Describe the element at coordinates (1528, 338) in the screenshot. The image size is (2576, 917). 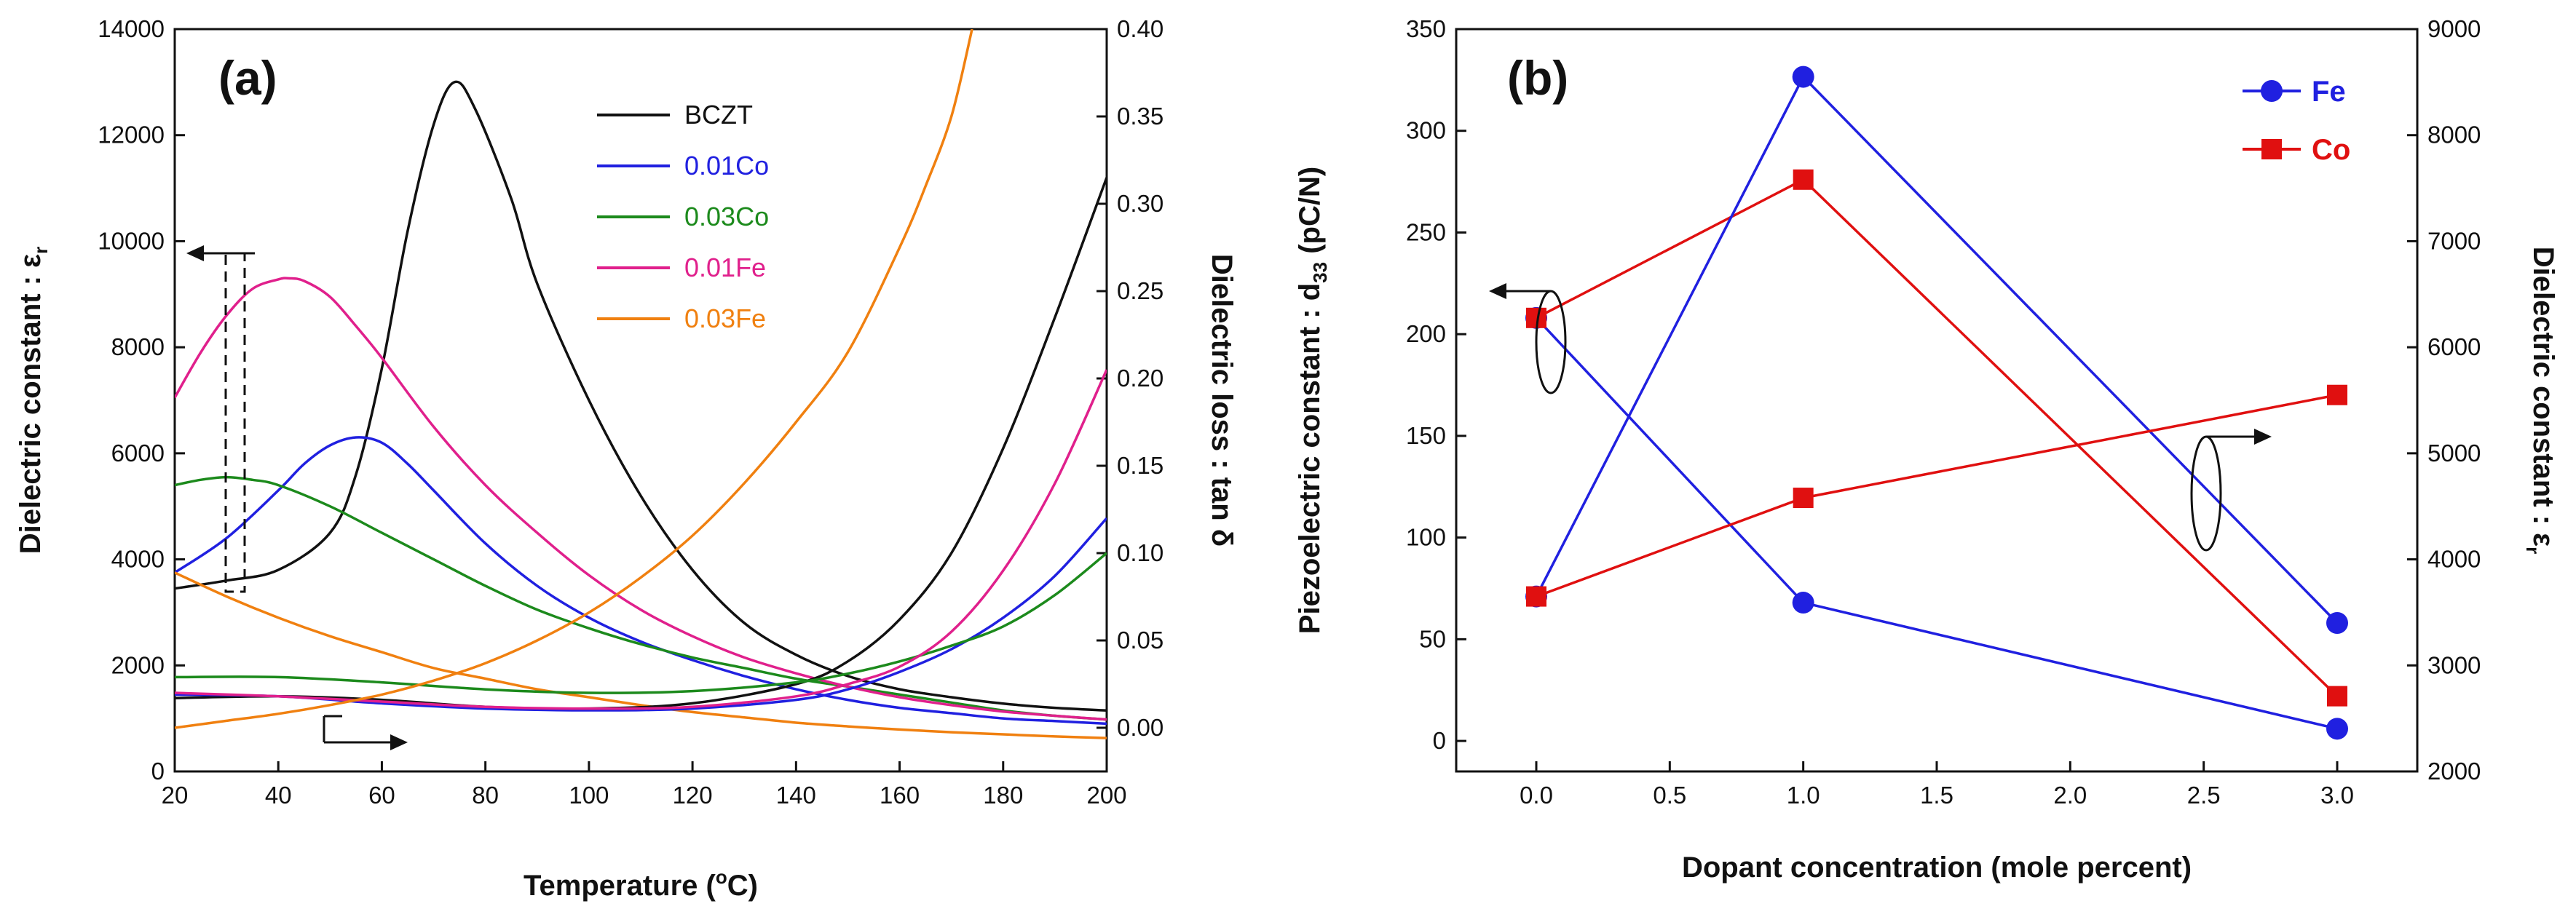
I see `chart-b-left-arrow-annotation` at that location.